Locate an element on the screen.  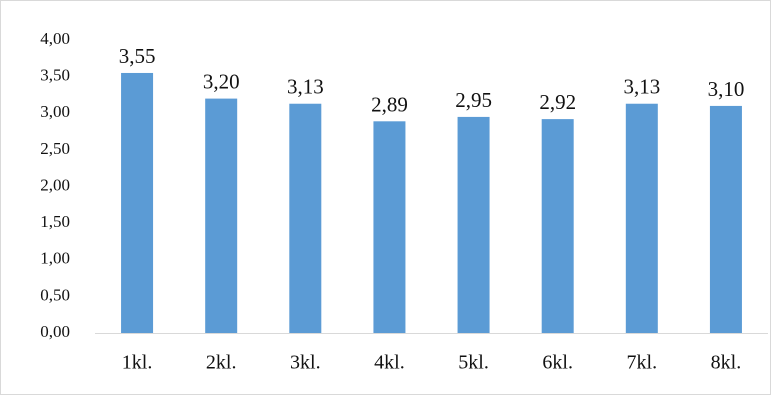
x-category-label: 8kl. is located at coordinates (726, 363).